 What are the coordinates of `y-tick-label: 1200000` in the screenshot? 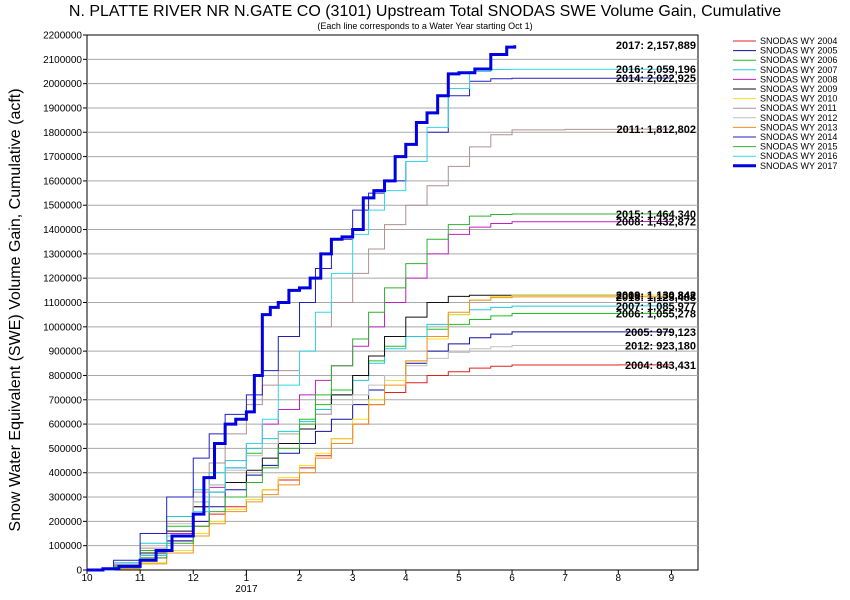 It's located at (62, 279).